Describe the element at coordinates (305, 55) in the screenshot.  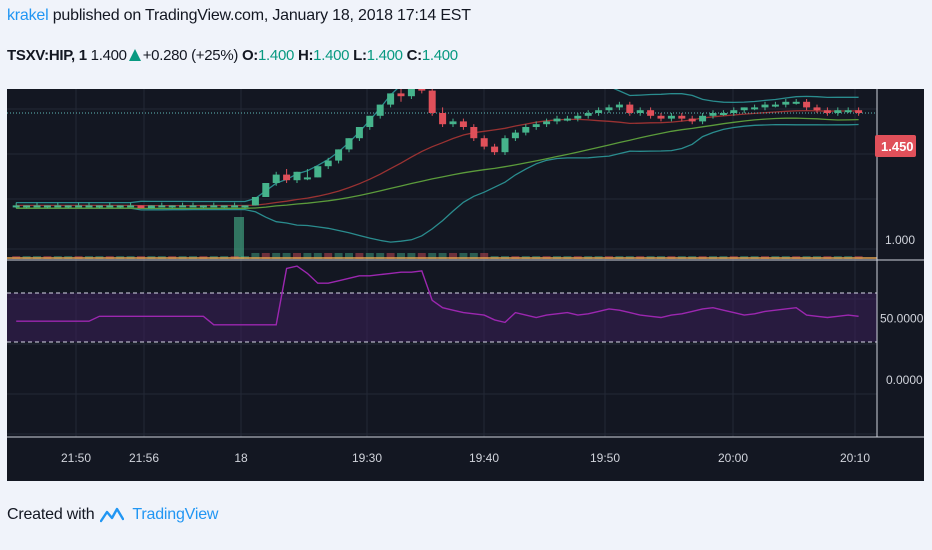
I see `high-label: H:` at that location.